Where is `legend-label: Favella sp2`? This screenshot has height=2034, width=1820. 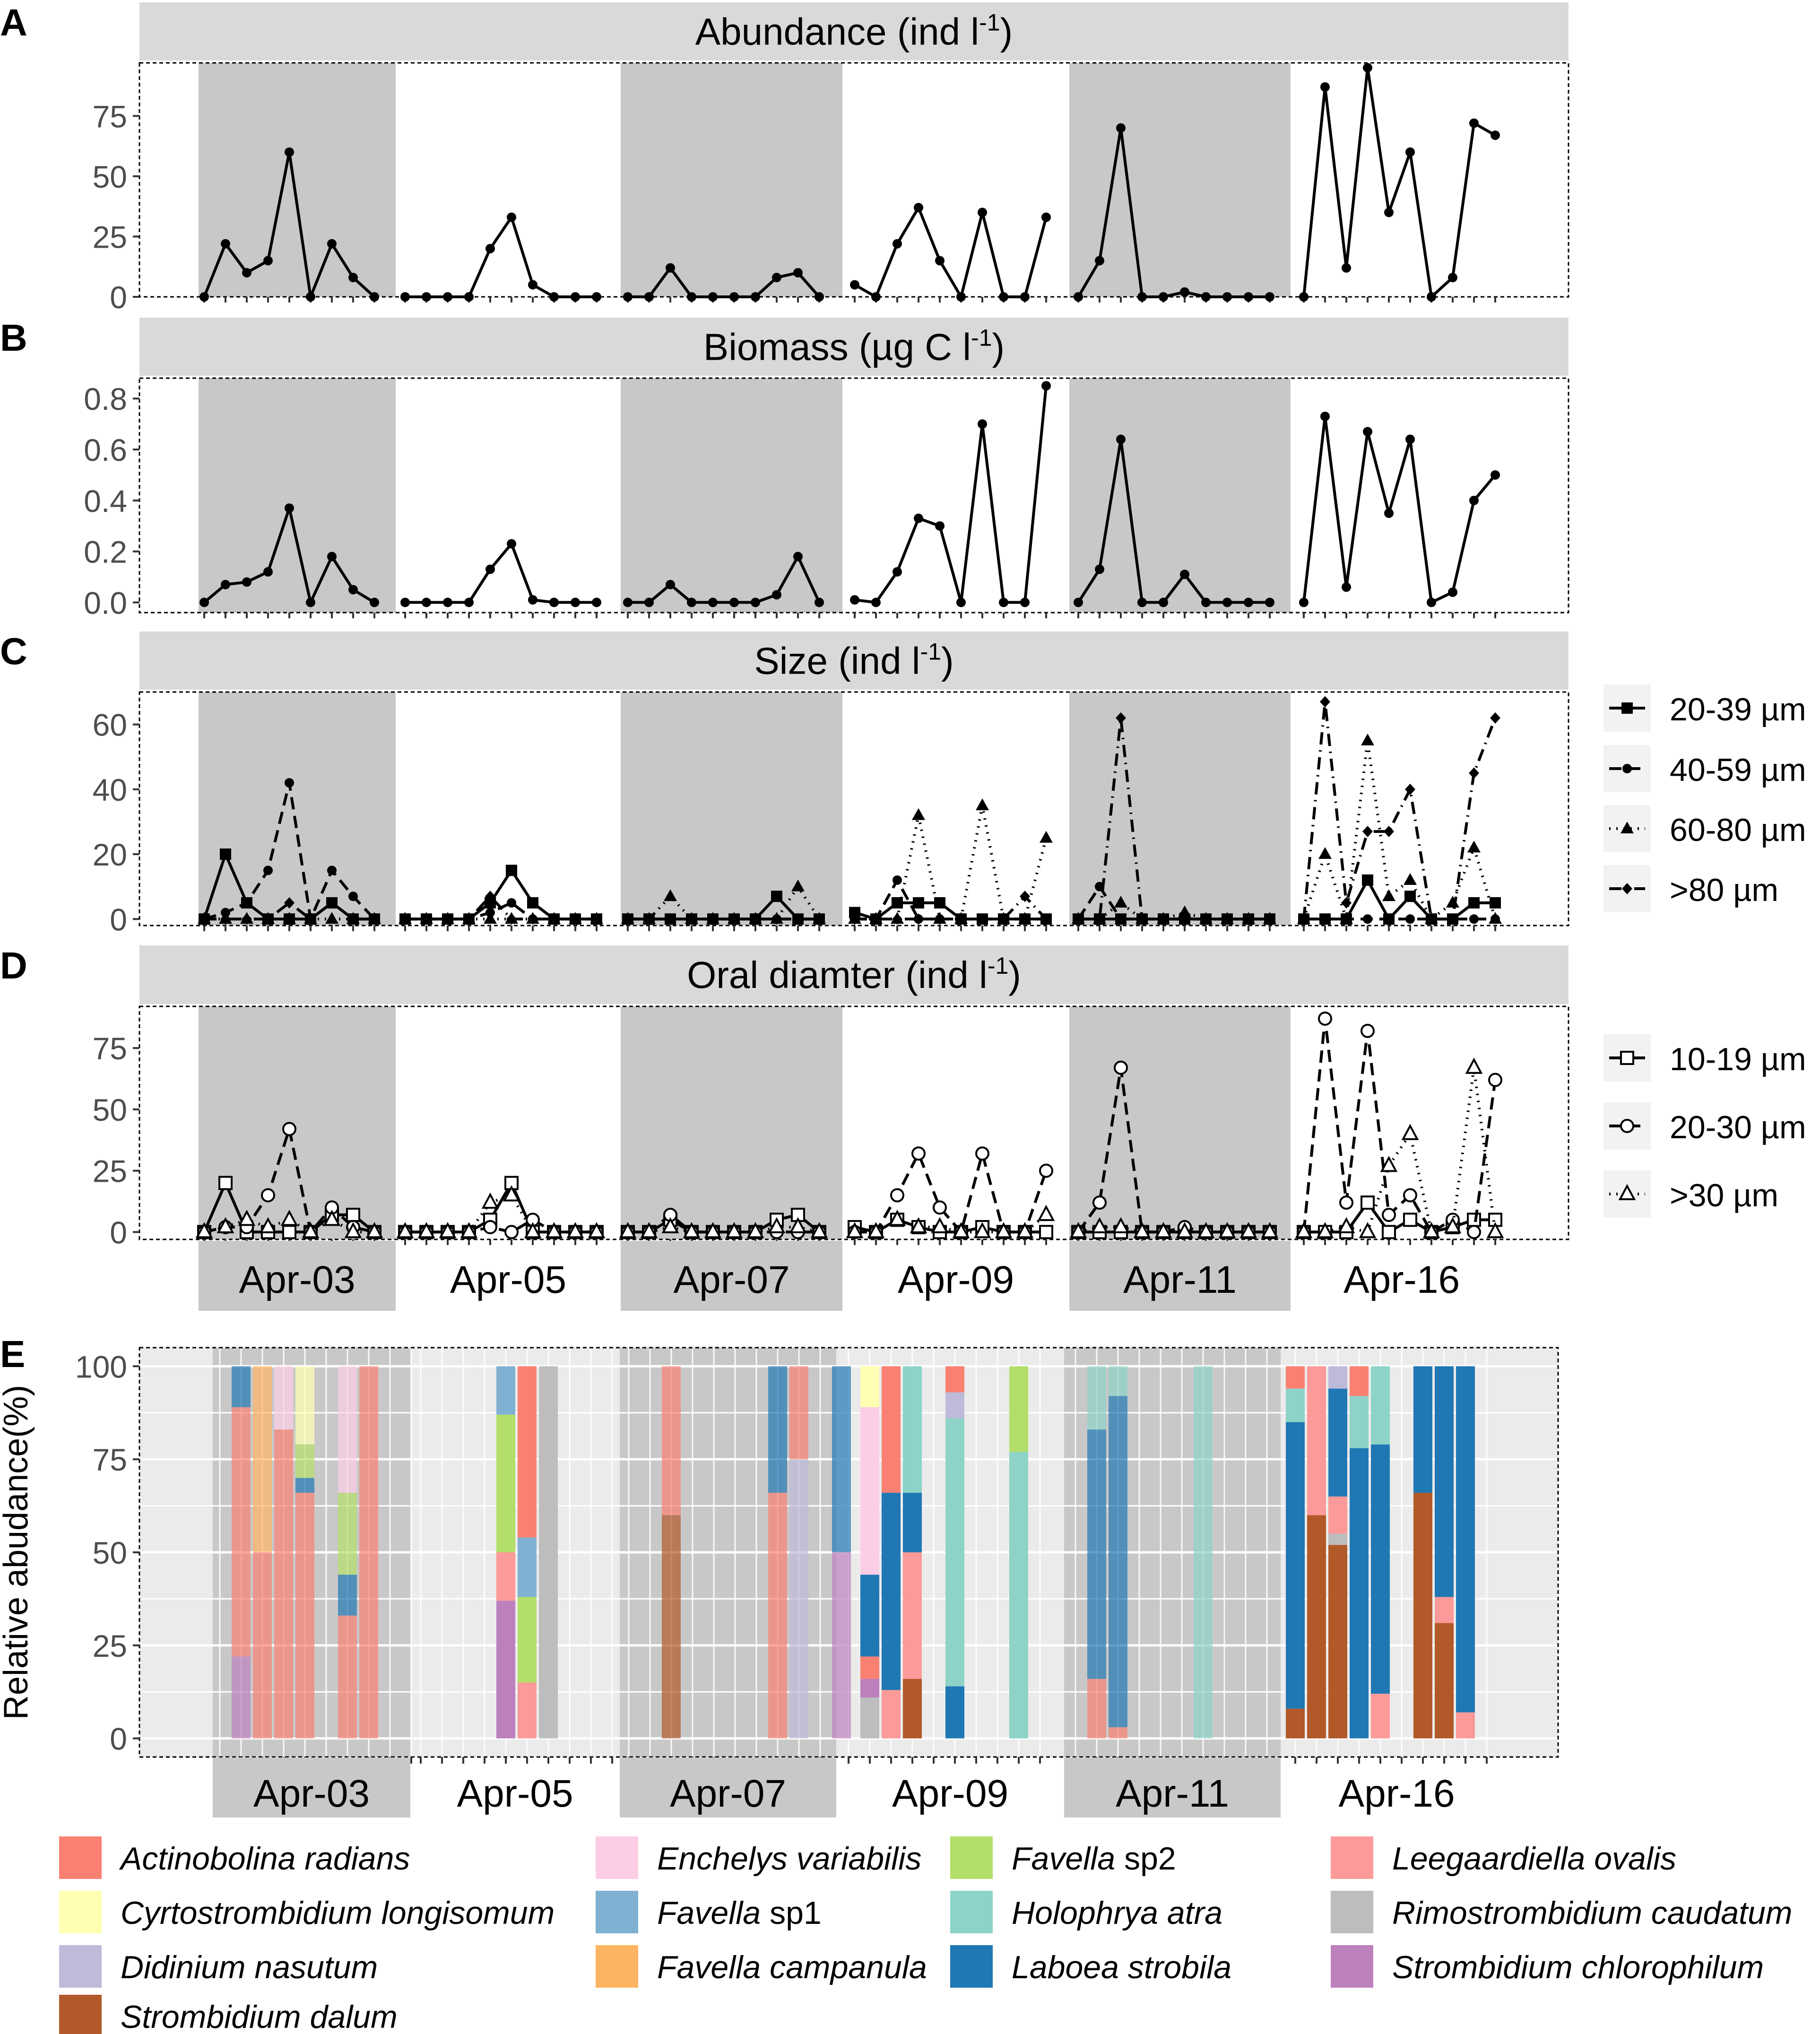
legend-label: Favella sp2 is located at coordinates (1094, 1859).